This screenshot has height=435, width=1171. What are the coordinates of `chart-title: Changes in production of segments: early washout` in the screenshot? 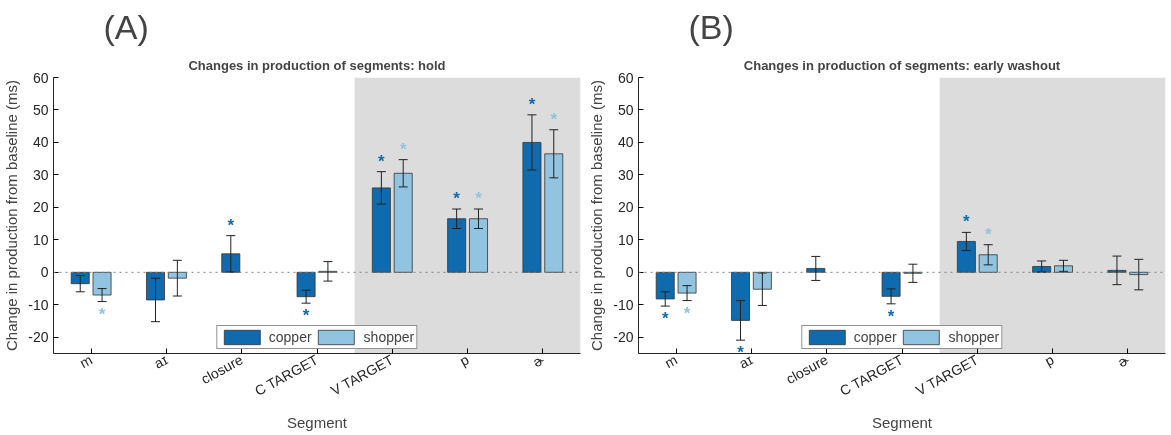 It's located at (902, 65).